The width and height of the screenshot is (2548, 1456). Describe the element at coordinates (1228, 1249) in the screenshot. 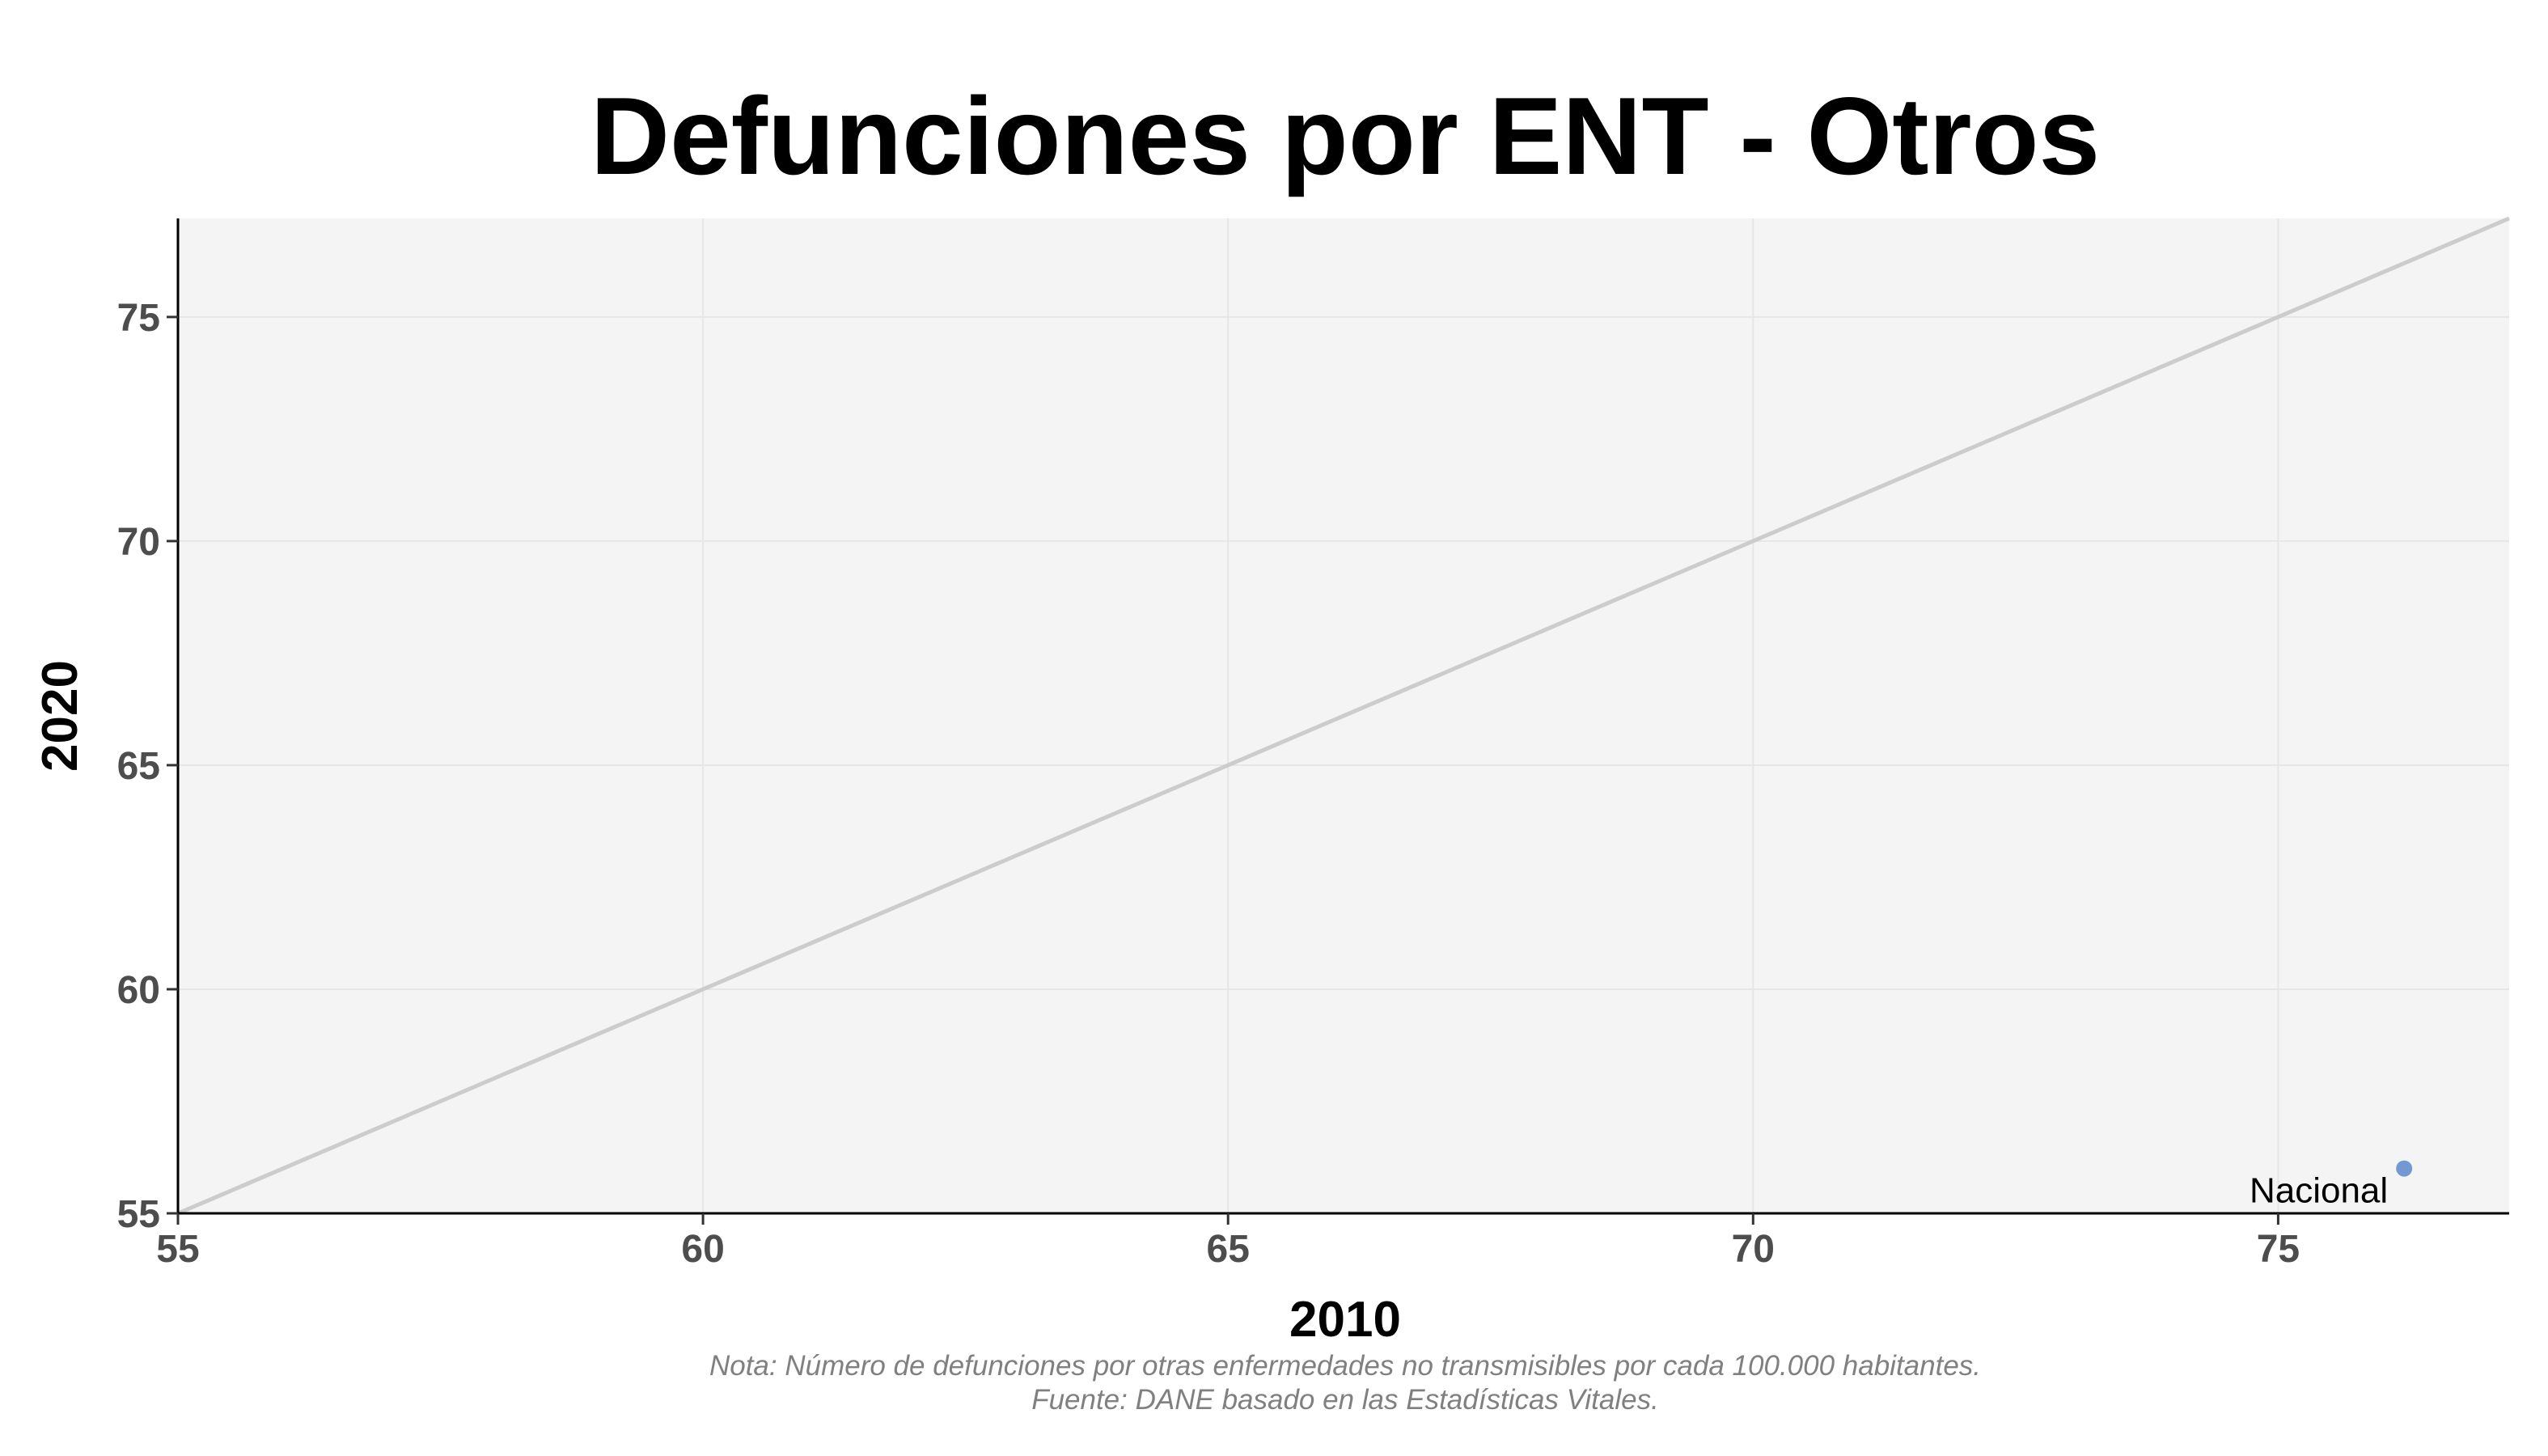

I see `x-tick-label: 65` at that location.